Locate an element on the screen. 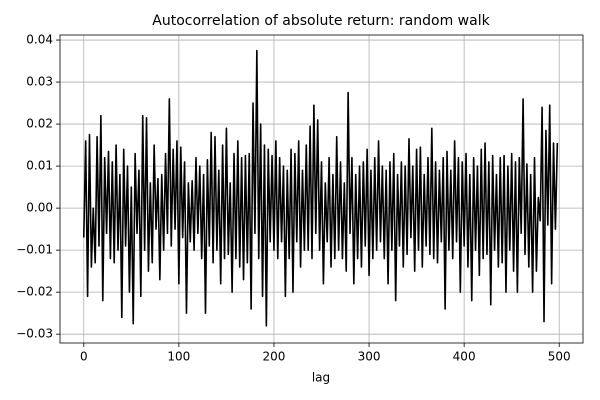  x-tick-label: 300 is located at coordinates (369, 357).